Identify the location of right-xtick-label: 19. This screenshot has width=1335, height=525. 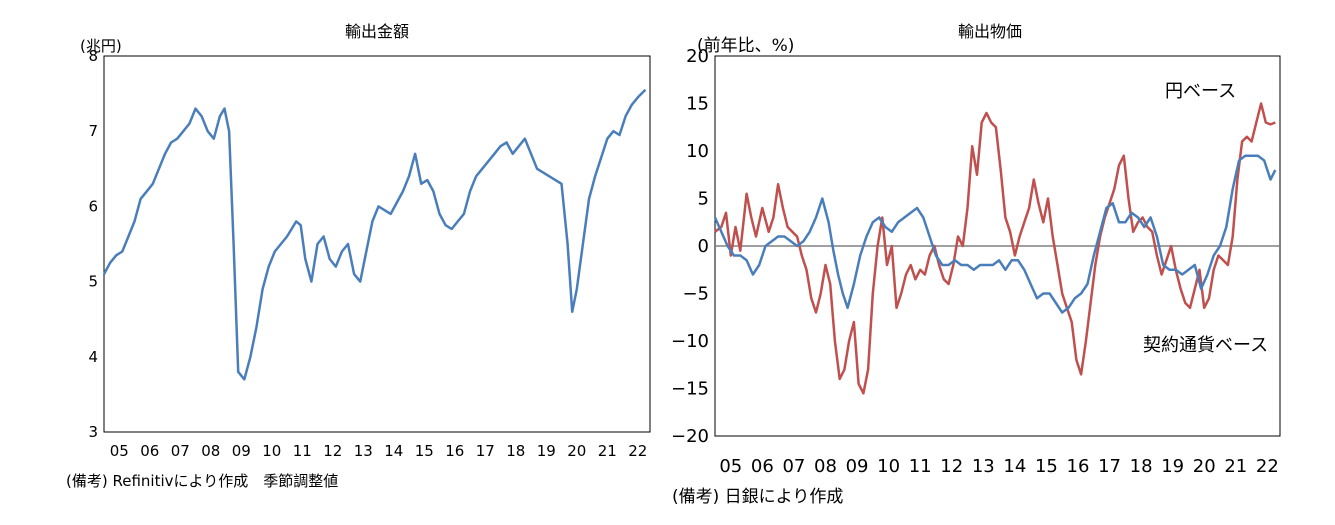
(1172, 466).